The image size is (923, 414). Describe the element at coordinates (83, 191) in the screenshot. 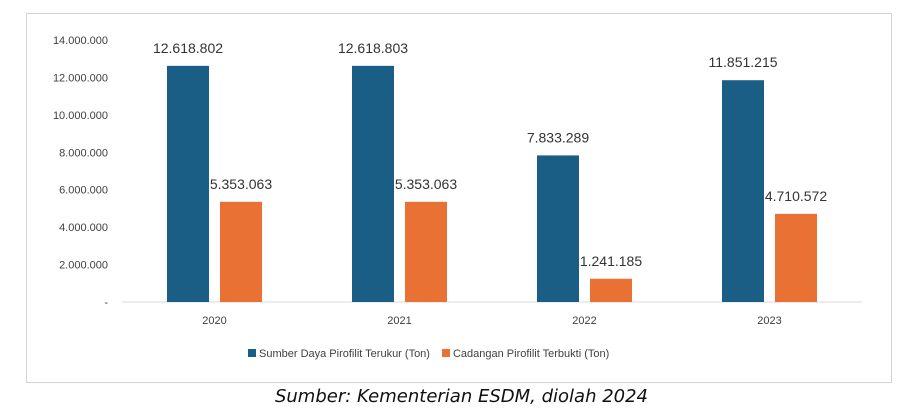

I see `y-tick-label: 6.000.000` at that location.